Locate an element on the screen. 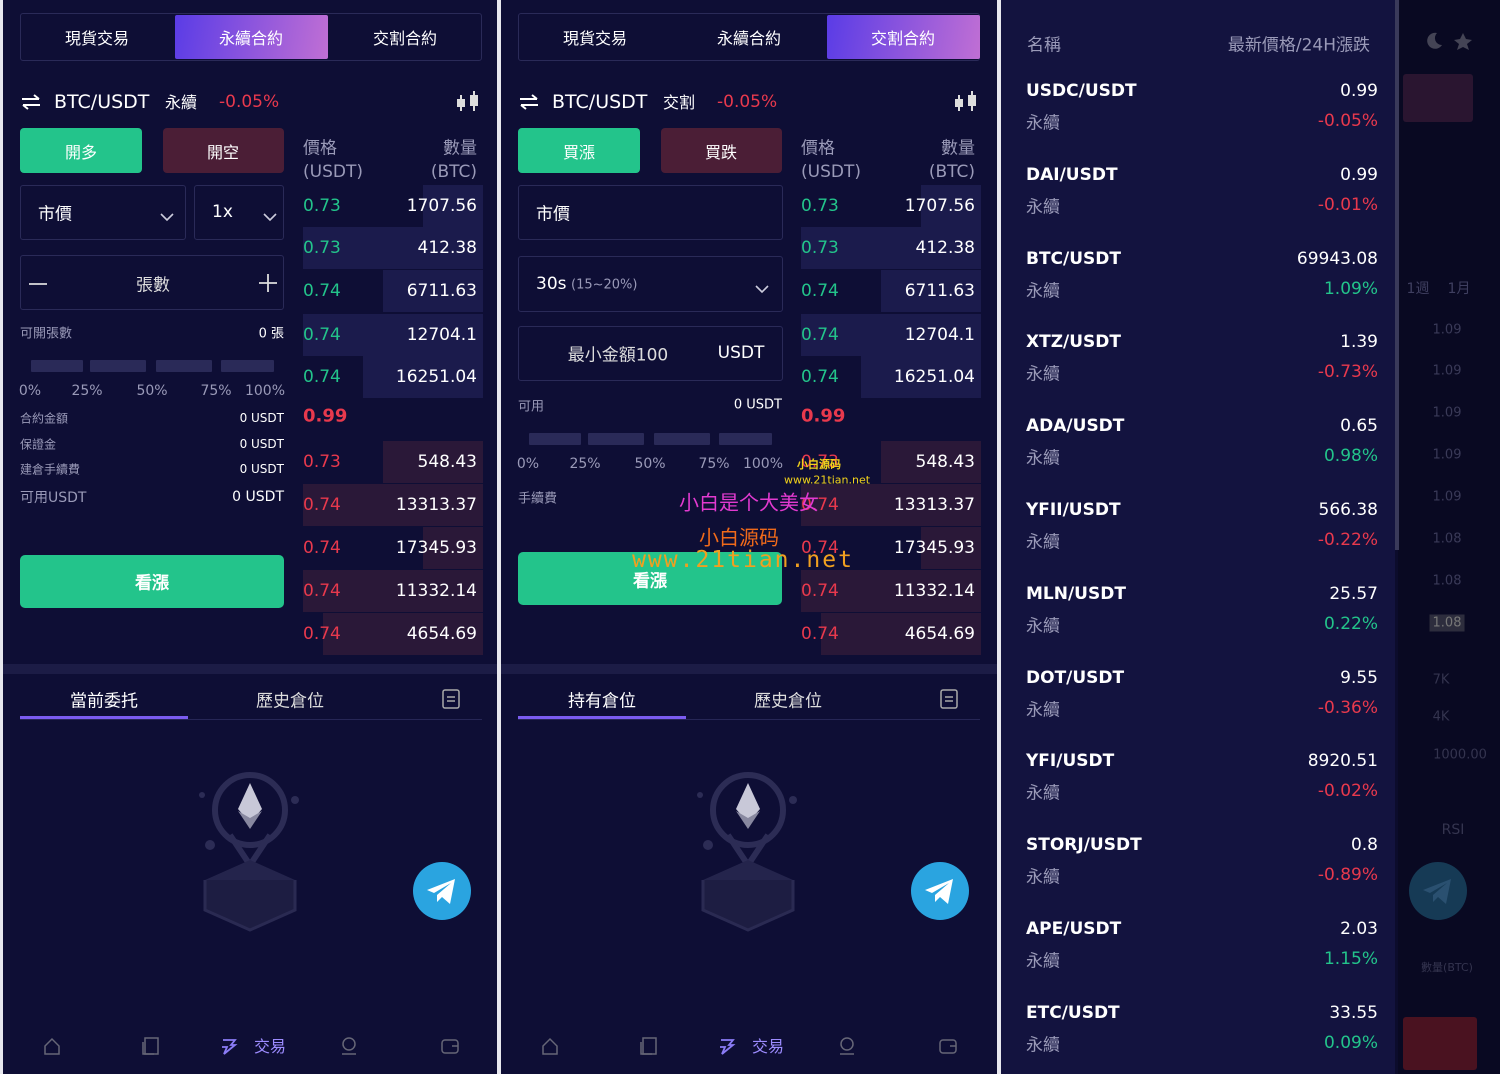  plus is located at coordinates (268, 283).